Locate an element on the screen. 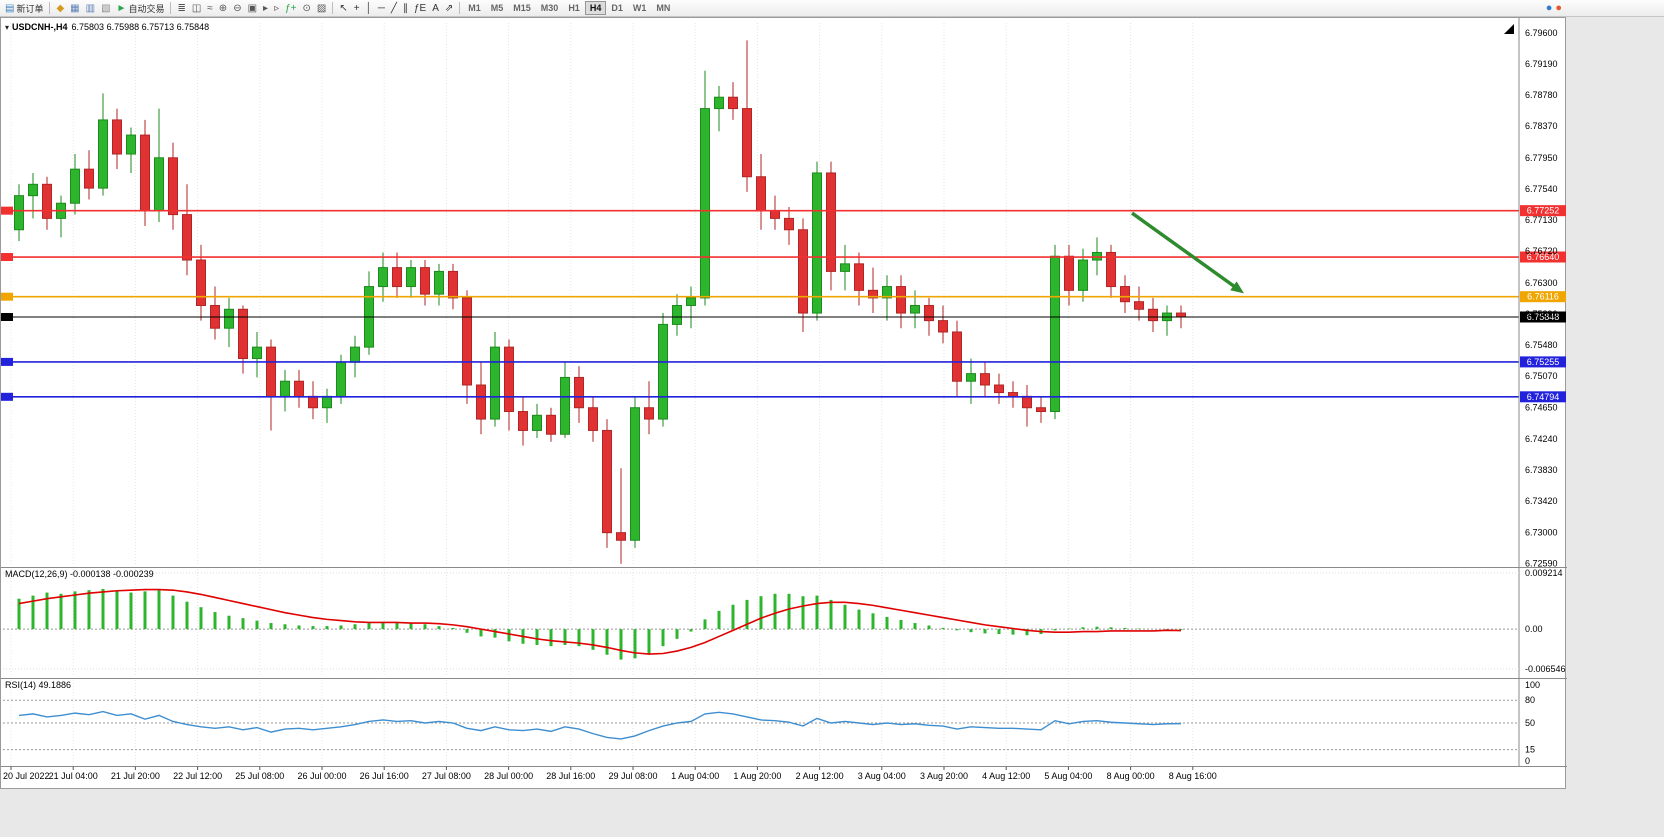 This screenshot has height=837, width=1664. tile-windows-icon: ▣ is located at coordinates (252, 8).